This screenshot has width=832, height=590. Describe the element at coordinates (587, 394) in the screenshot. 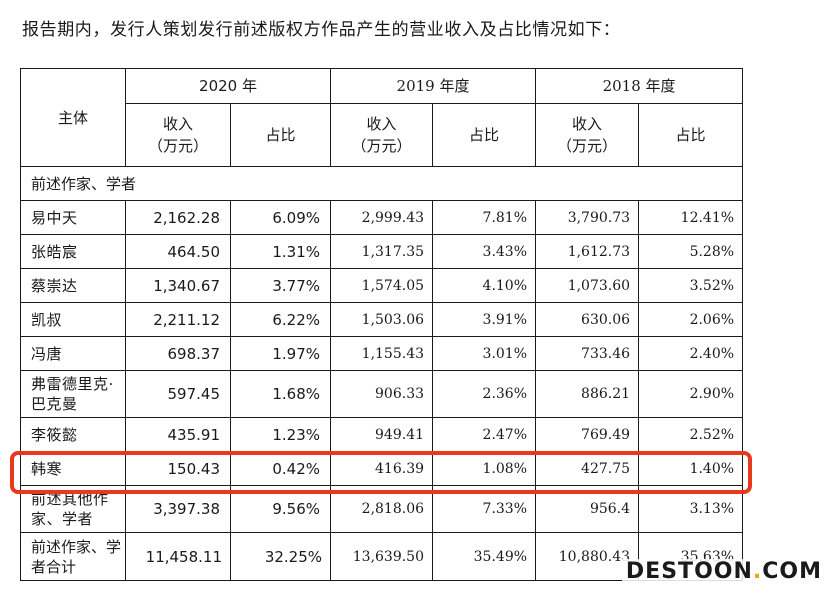

I see `revenue-2018: 886.21` at that location.